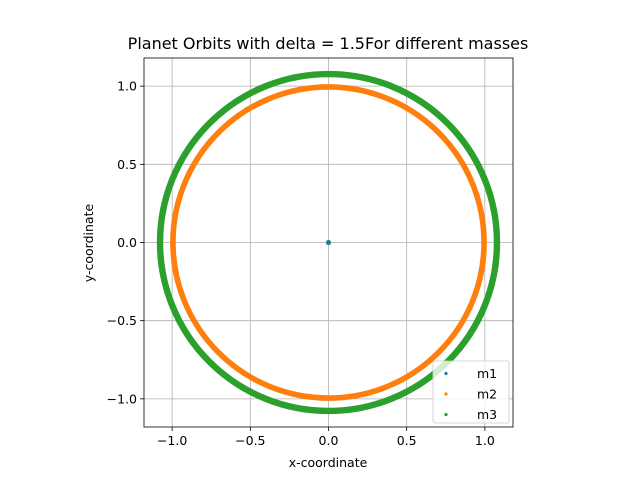  Describe the element at coordinates (485, 440) in the screenshot. I see `x-tick-label: 1.0` at that location.